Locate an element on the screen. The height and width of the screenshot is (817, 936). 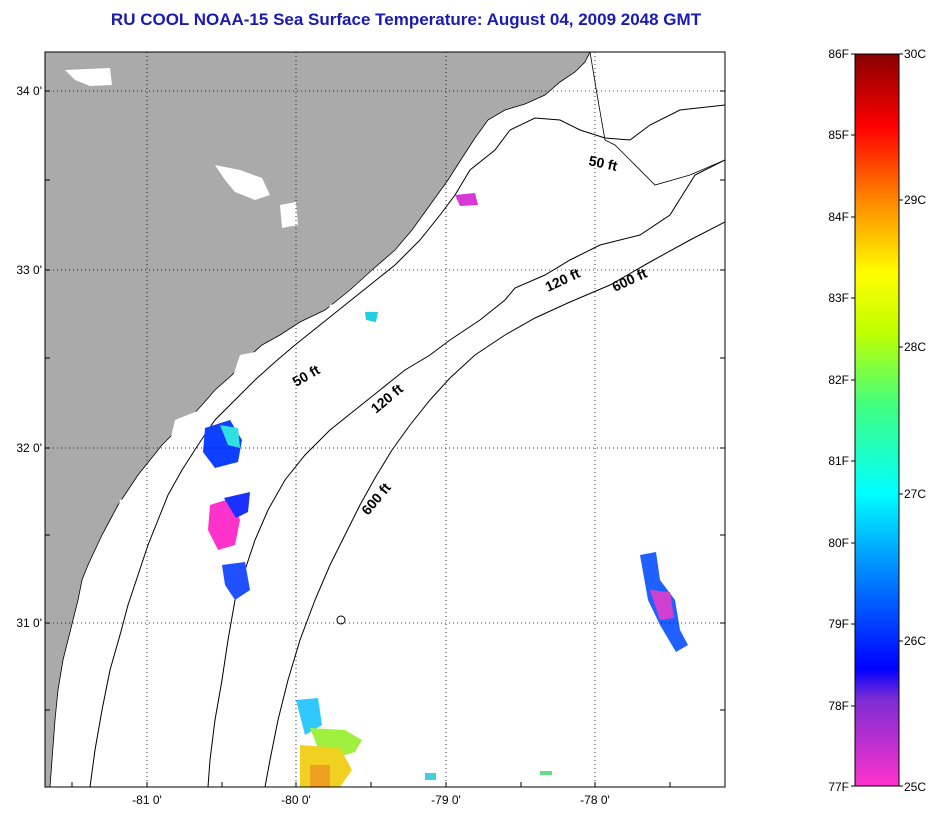
colorbar-f-label: 78F is located at coordinates (838, 706).